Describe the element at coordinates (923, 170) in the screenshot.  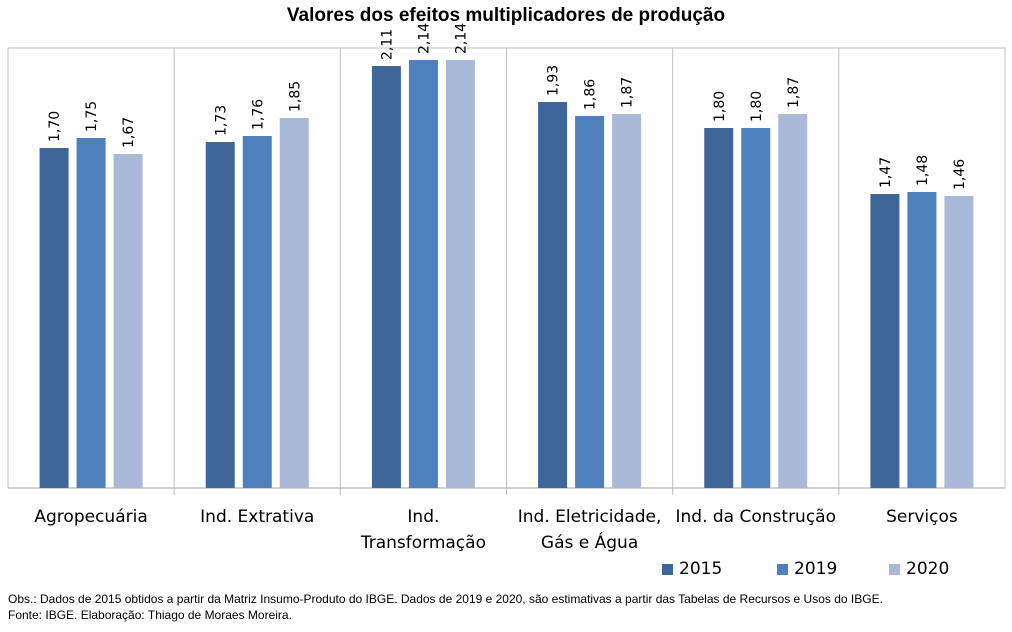
I see `data-label: 1,48` at that location.